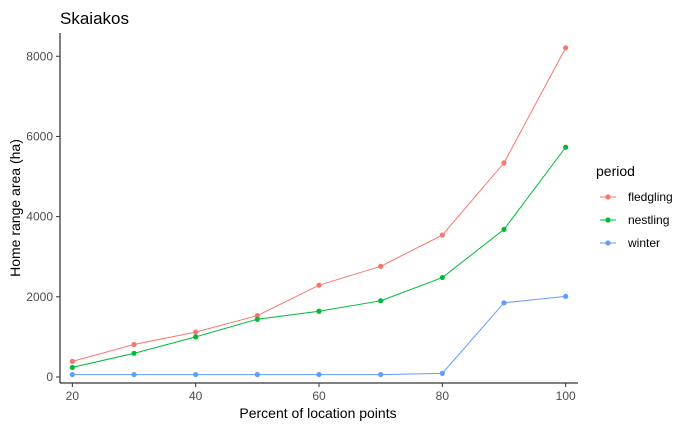 The image size is (693, 433). What do you see at coordinates (49, 377) in the screenshot?
I see `y-tick-label: 0` at bounding box center [49, 377].